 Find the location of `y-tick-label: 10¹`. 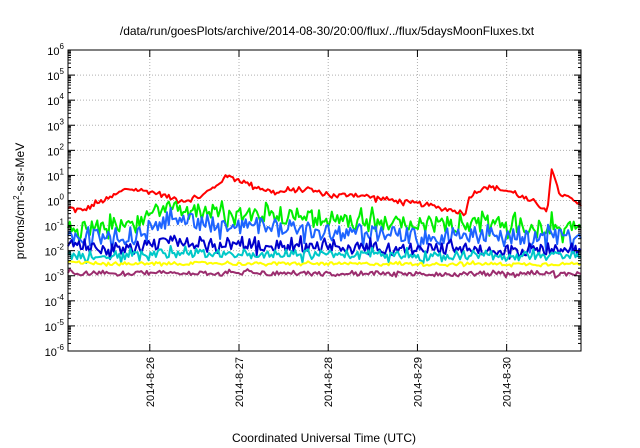

y-tick-label: 10¹ is located at coordinates (55, 175).